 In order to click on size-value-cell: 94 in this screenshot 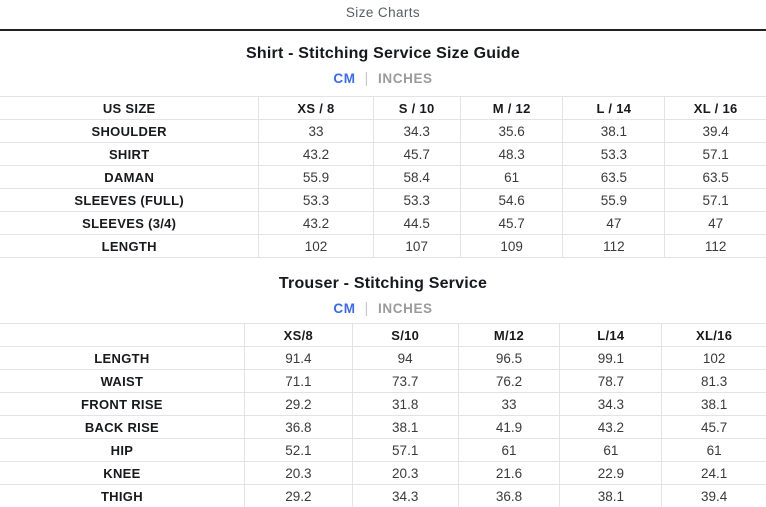, I will do `click(405, 358)`.